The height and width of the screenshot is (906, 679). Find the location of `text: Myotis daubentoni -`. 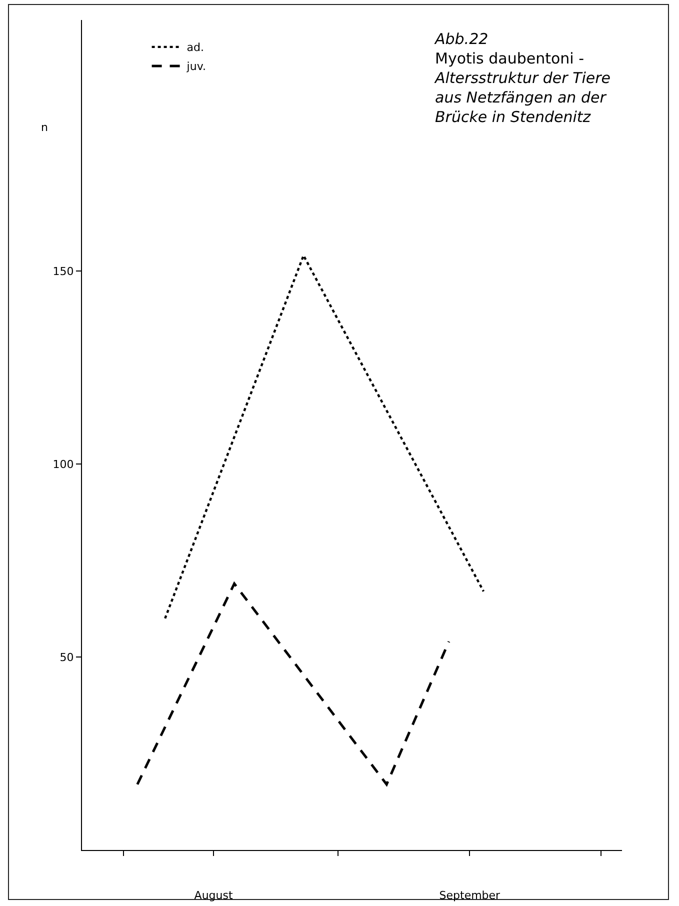

text: Myotis daubentoni - is located at coordinates (509, 59).